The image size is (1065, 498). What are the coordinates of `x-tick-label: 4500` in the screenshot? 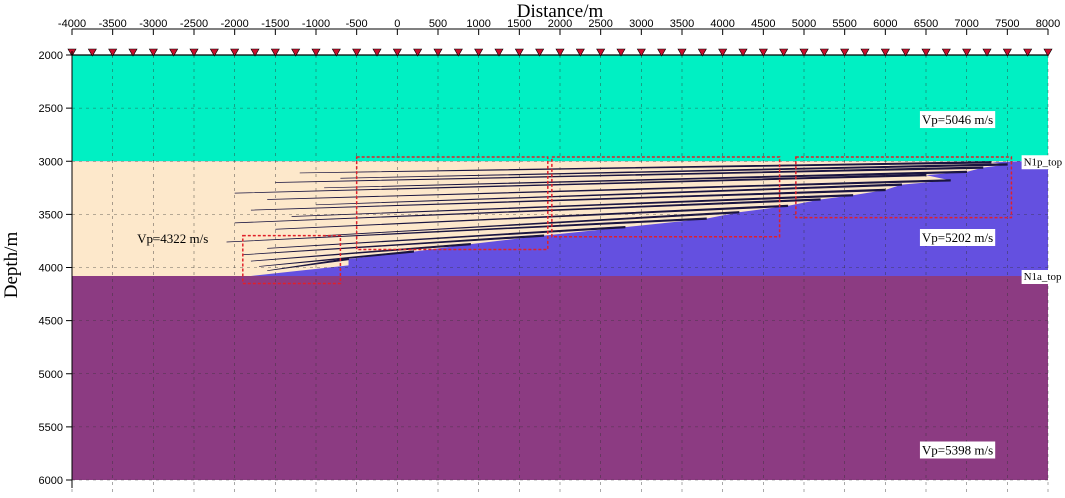 It's located at (763, 24).